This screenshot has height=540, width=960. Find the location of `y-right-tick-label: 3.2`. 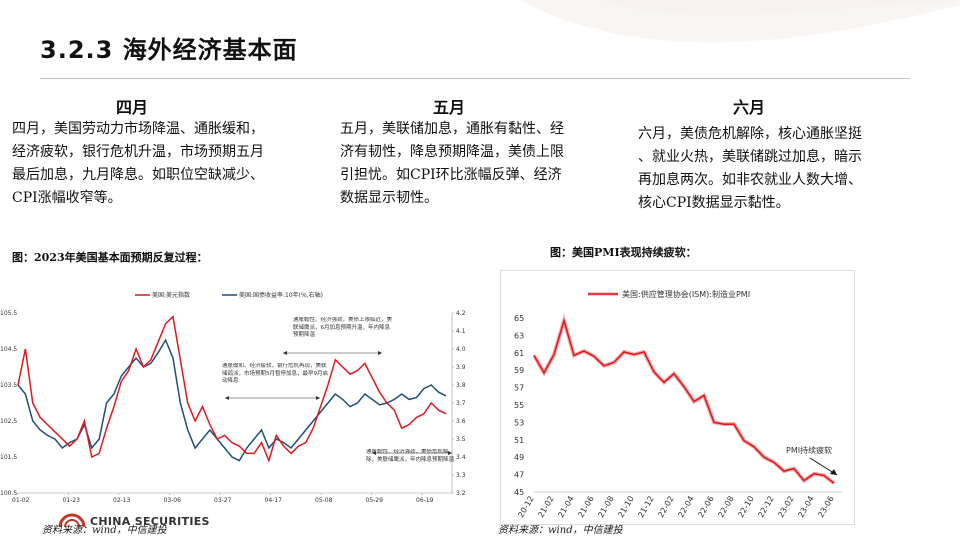

y-right-tick-label: 3.2 is located at coordinates (461, 493).